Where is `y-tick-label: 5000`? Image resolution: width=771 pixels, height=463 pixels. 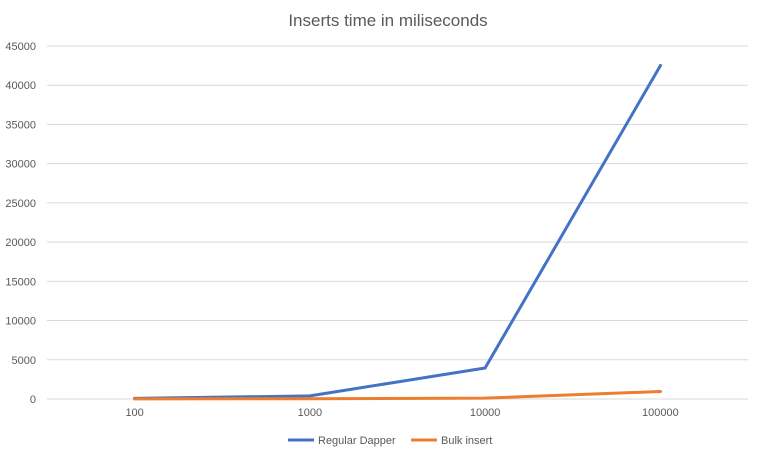
y-tick-label: 5000 is located at coordinates (24, 361).